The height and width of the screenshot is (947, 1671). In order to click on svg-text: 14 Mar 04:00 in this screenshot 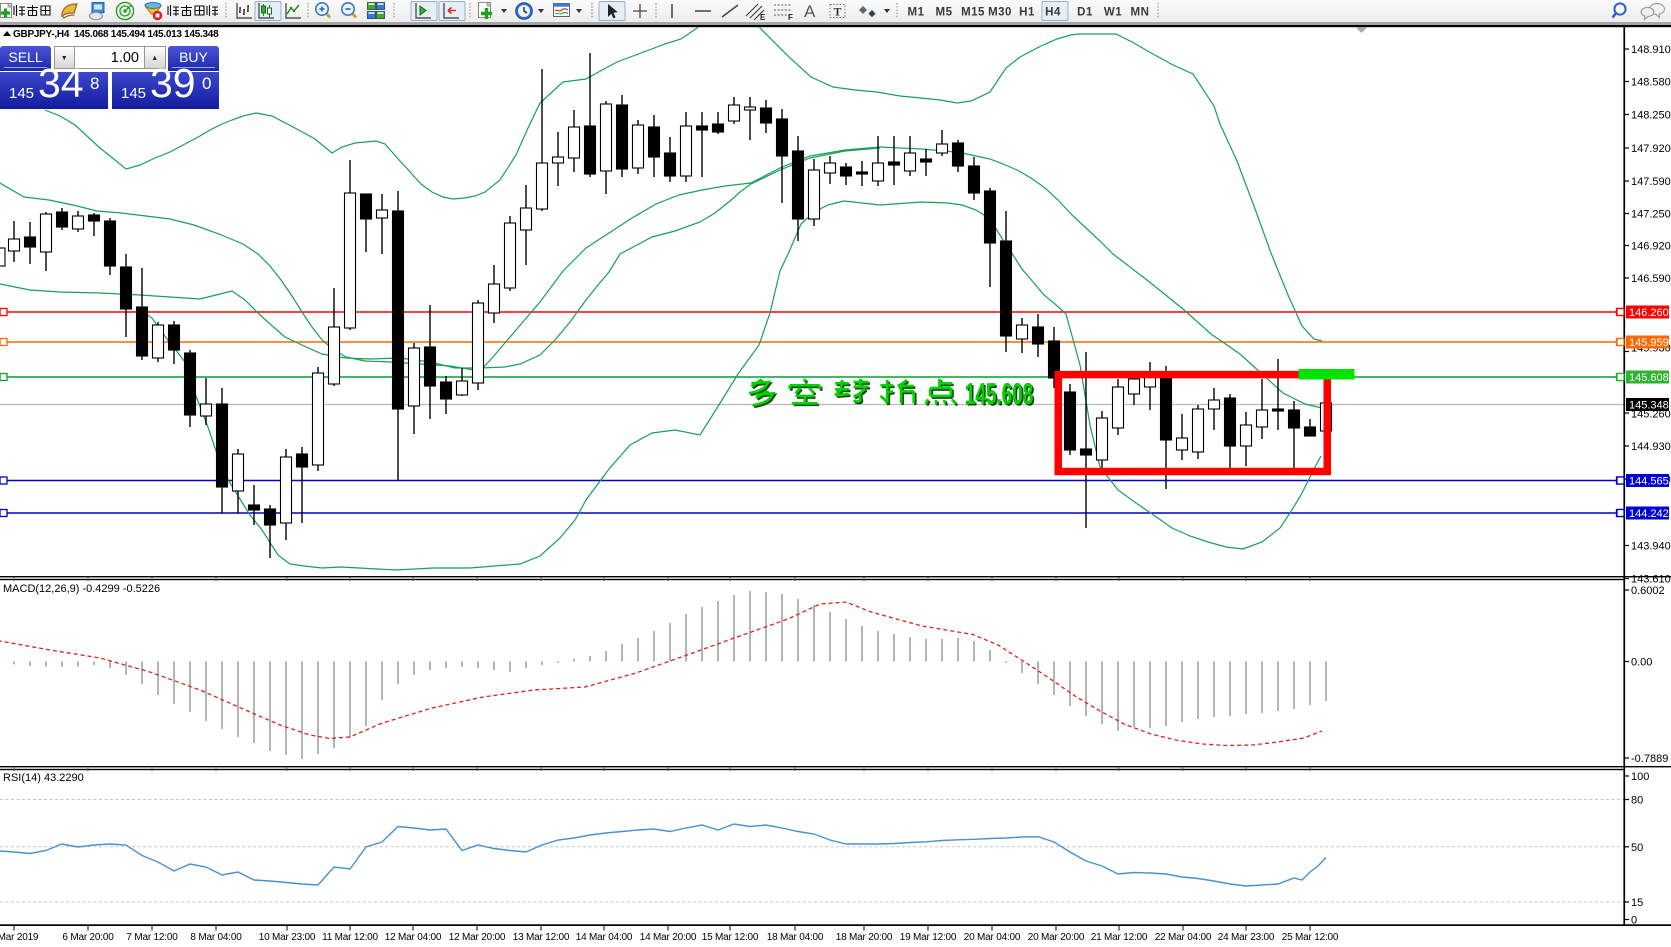, I will do `click(604, 937)`.